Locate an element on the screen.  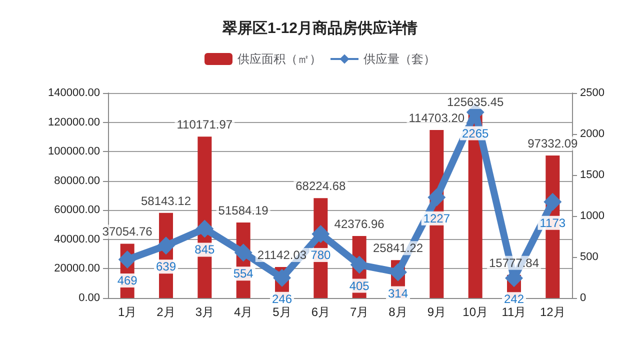
data-label: 110171.97 is located at coordinates (204, 125).